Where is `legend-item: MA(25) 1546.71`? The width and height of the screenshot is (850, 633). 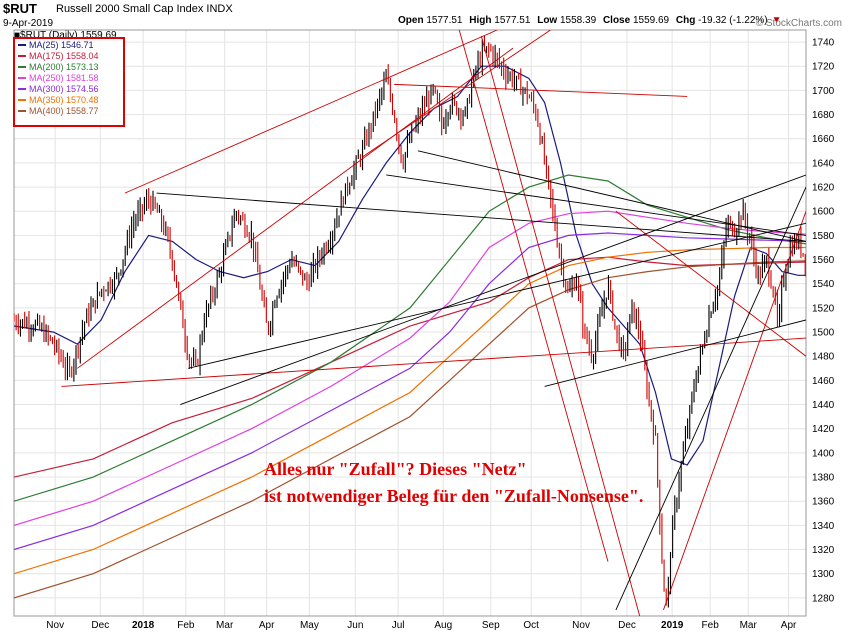 legend-item: MA(25) 1546.71 is located at coordinates (70, 44).